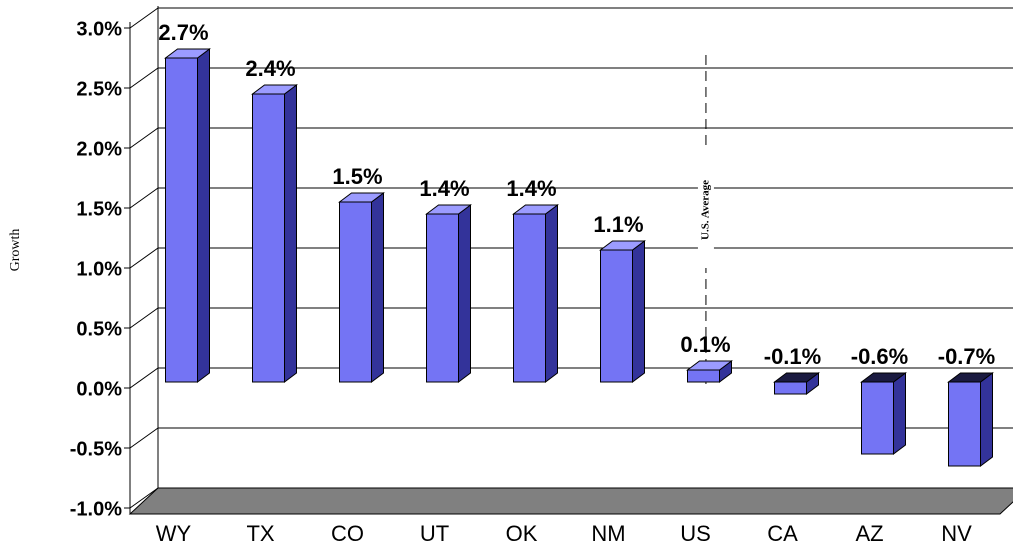  I want to click on value-label: -0.7%, so click(966, 356).